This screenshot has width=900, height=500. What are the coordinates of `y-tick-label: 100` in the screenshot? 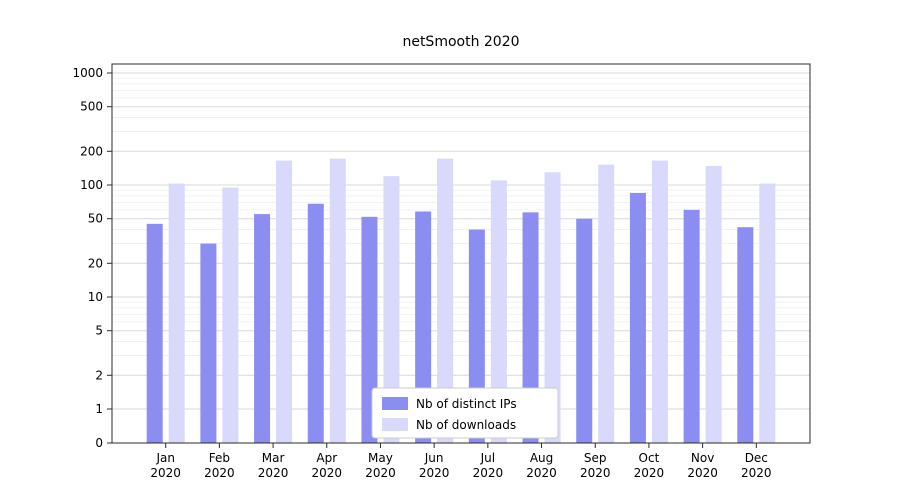 It's located at (91, 185).